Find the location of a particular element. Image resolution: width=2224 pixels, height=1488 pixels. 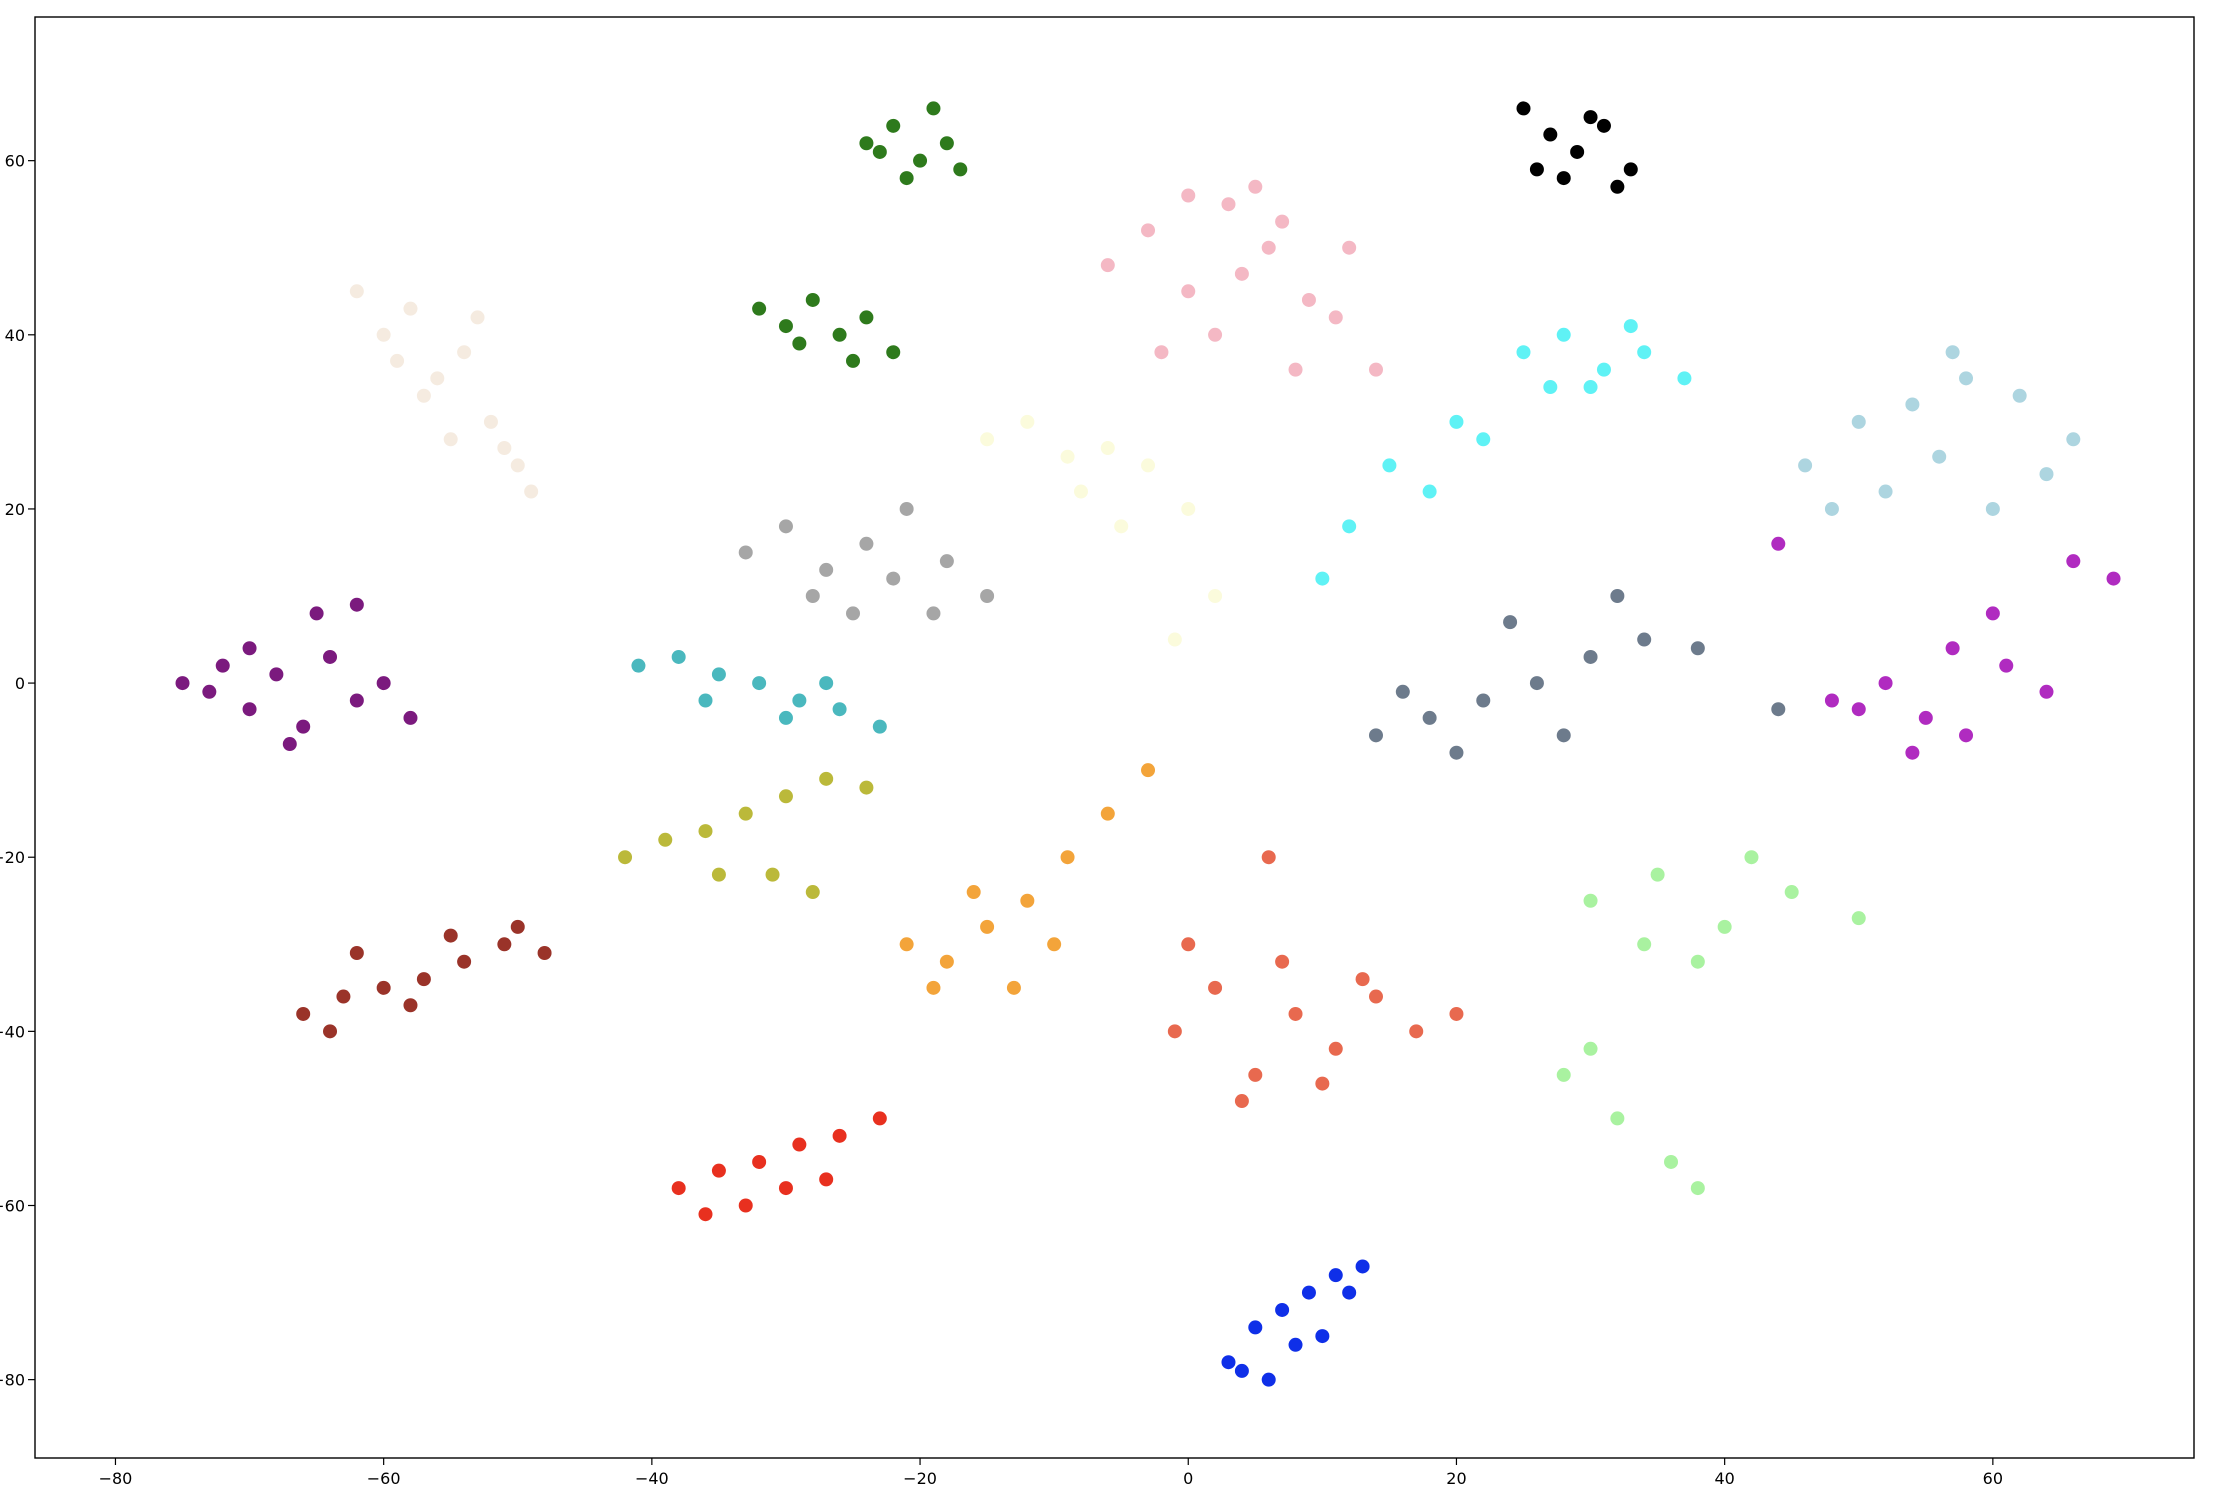

y-tick-label: 20 is located at coordinates (15, 509).